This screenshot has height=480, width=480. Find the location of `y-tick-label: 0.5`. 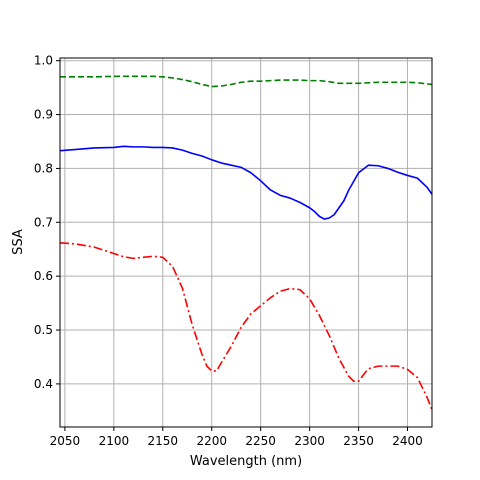

y-tick-label: 0.5 is located at coordinates (43, 330).